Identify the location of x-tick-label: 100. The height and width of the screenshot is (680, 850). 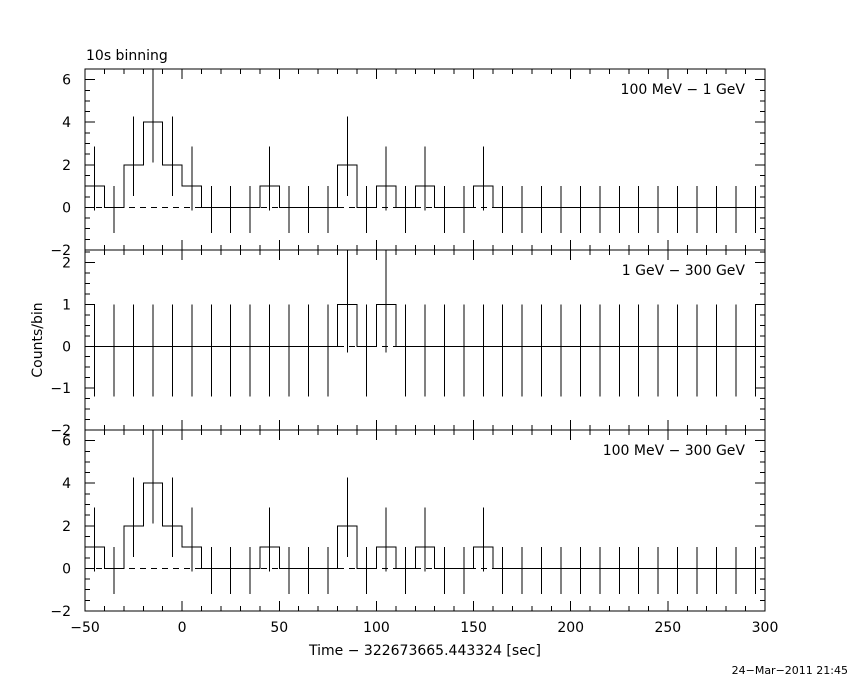
(376, 628).